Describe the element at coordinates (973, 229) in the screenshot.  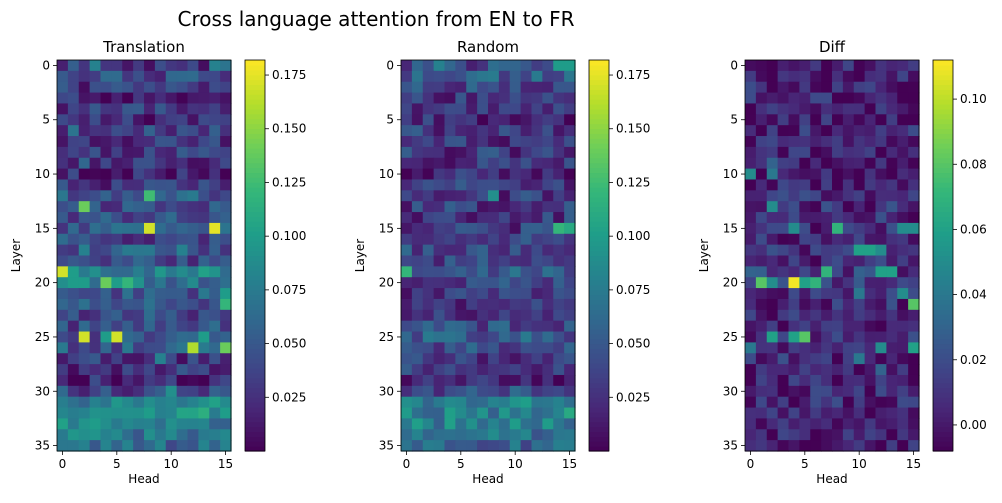
I see `colorbar-tick-label: 0.06` at that location.